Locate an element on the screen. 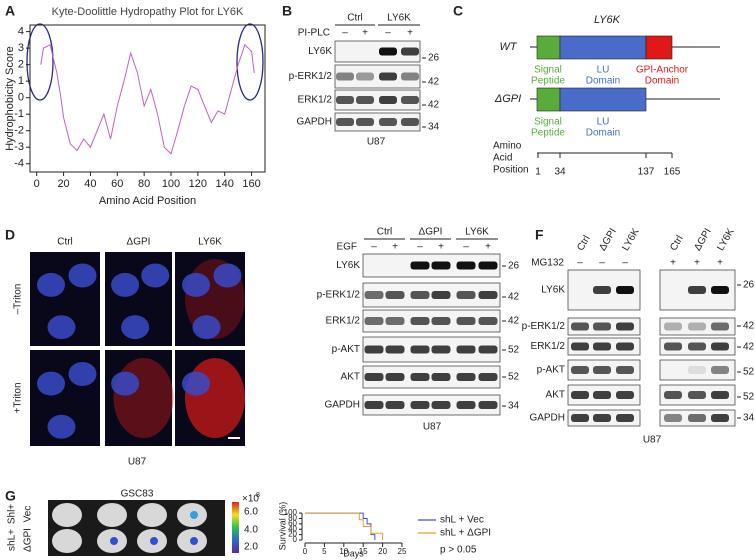 The width and height of the screenshot is (755, 560). mw-label: 52 is located at coordinates (514, 350).